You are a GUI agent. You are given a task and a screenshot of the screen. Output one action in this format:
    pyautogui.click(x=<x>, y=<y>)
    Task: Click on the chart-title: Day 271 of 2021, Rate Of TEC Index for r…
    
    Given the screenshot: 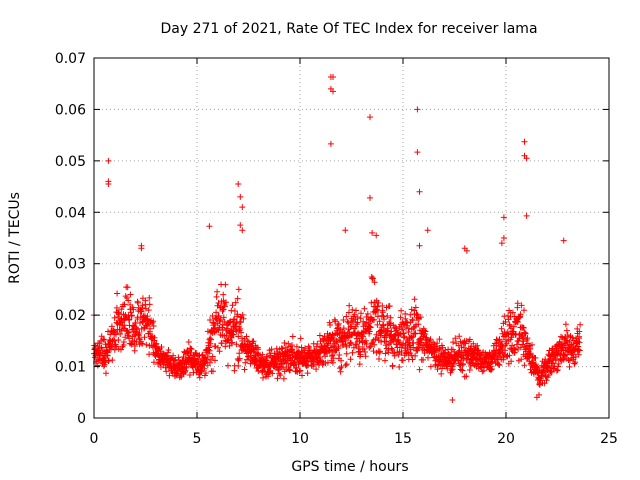 What is the action you would take?
    pyautogui.click(x=348, y=29)
    